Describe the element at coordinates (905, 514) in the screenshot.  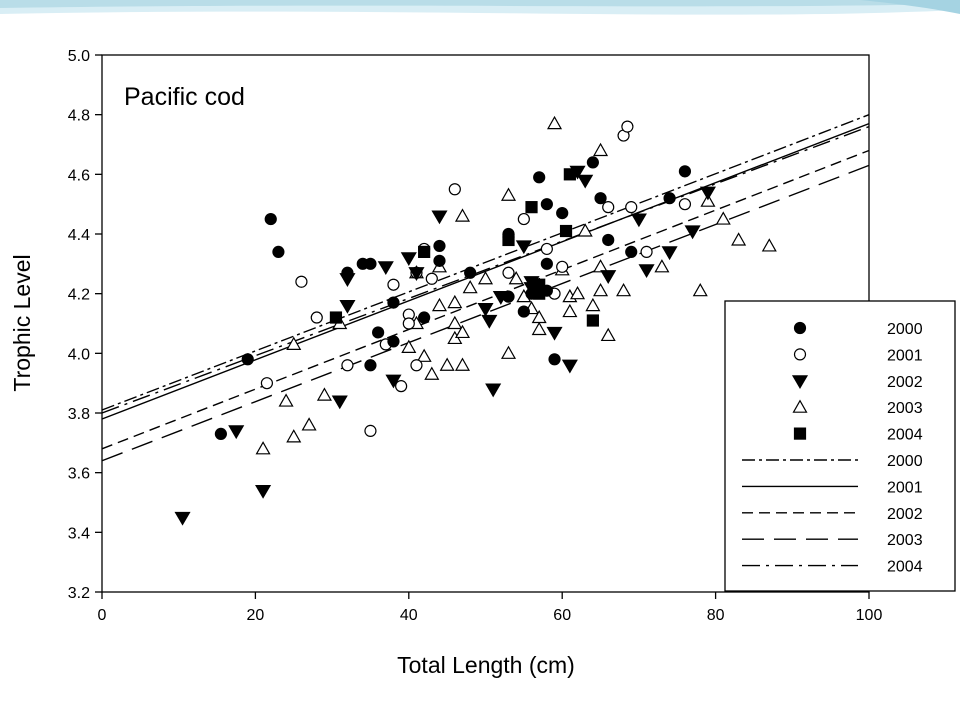
I see `legend-label: 2002` at that location.